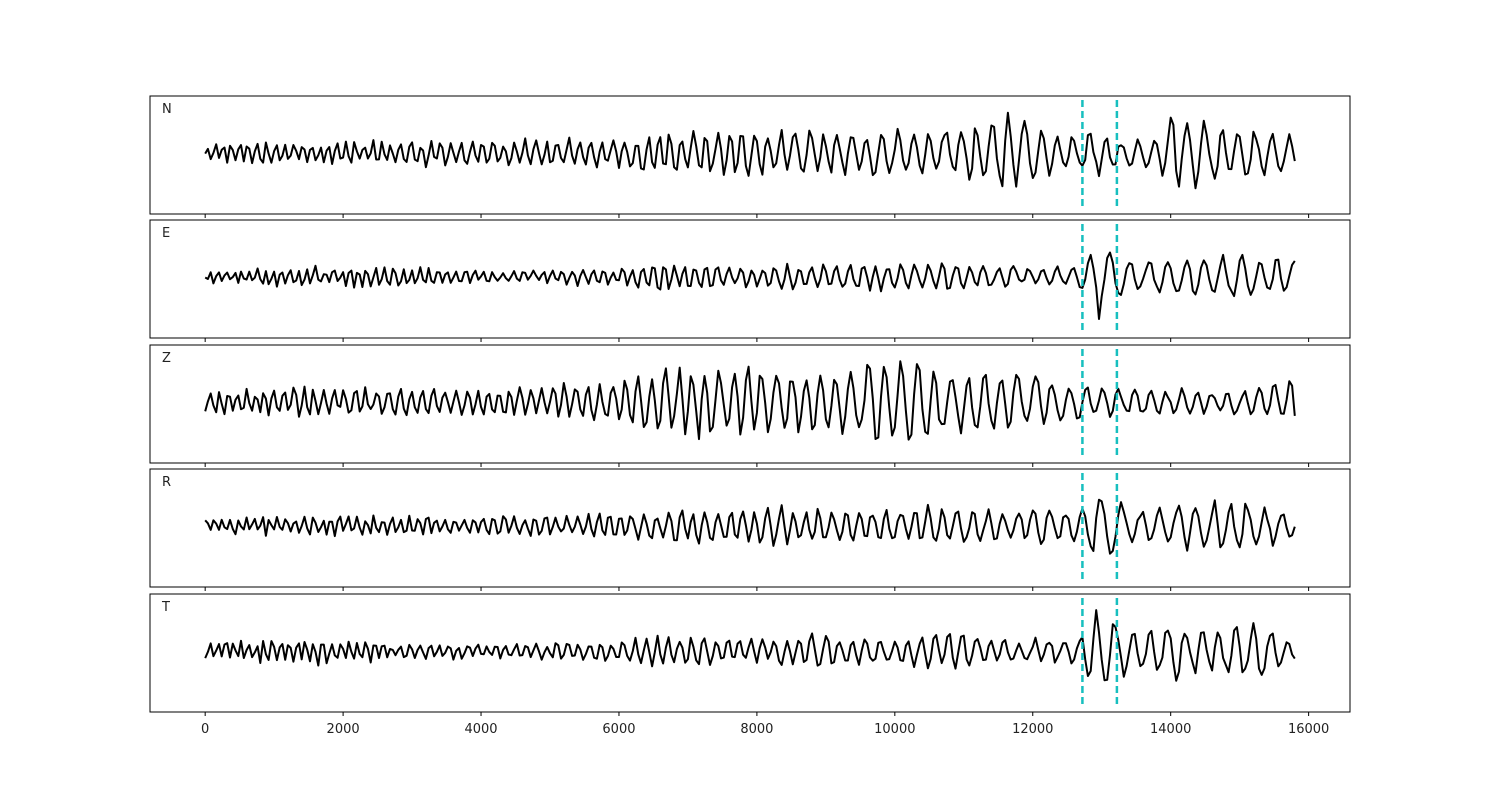 The height and width of the screenshot is (800, 1500). I want to click on panel-n: N, so click(750, 156).